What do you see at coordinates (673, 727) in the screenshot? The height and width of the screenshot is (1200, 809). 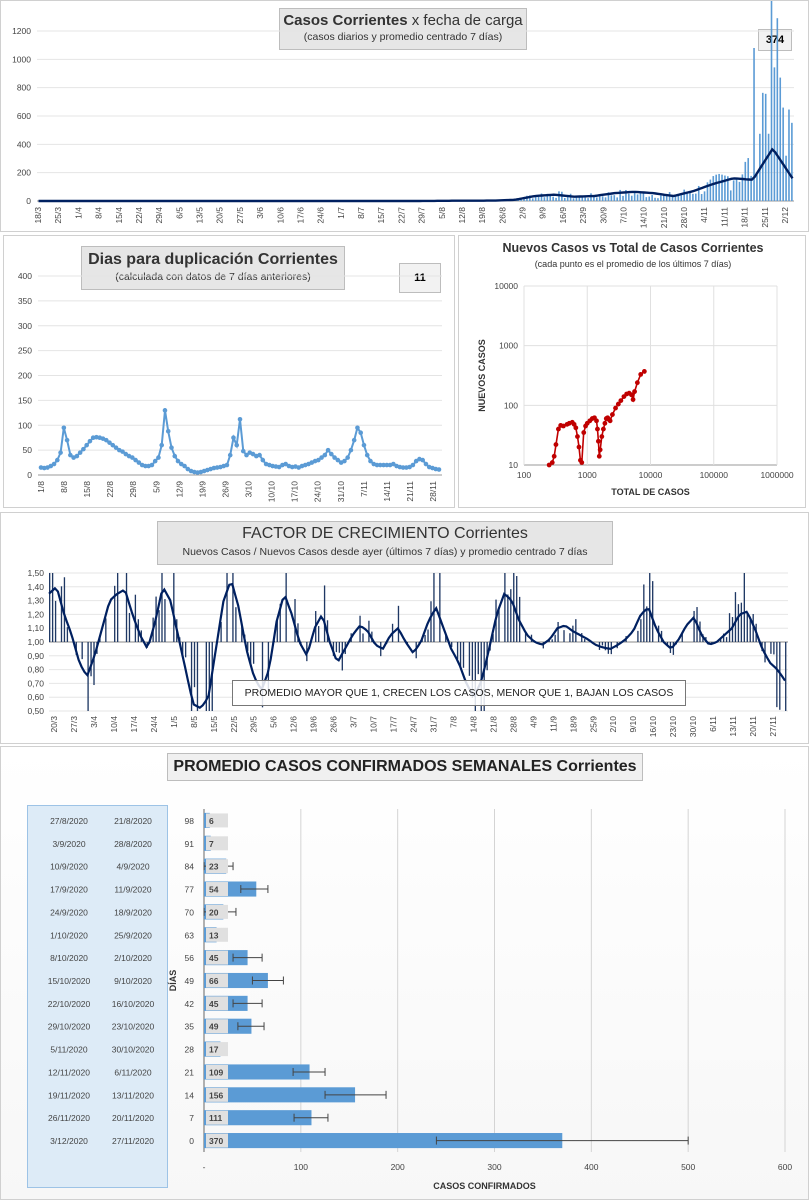 I see `x-tick-label: 23/10` at bounding box center [673, 727].